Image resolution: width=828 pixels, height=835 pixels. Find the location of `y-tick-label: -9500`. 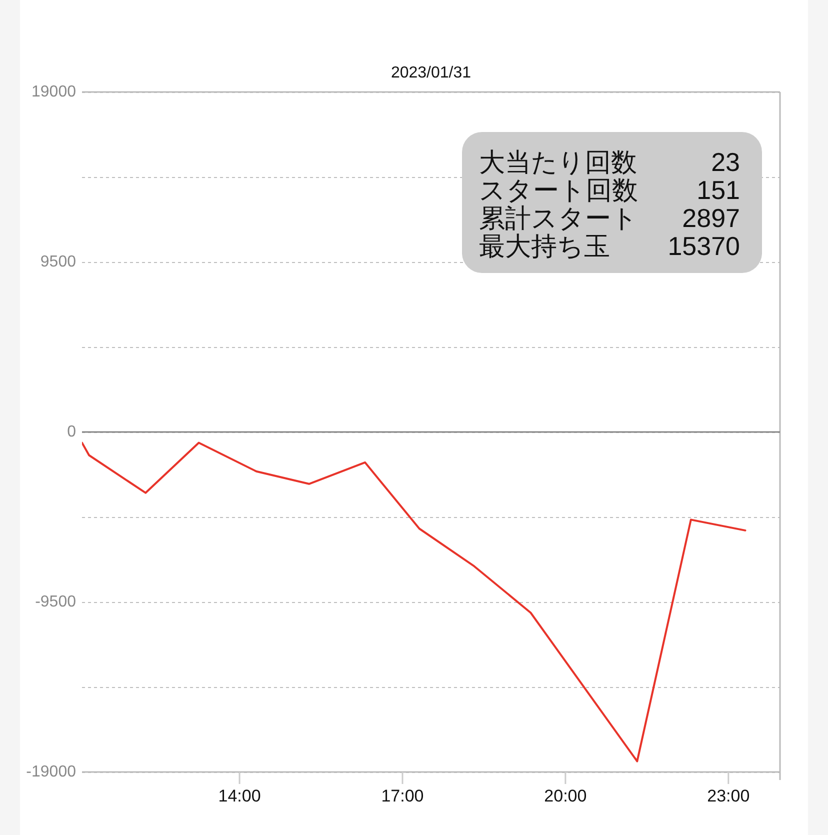

y-tick-label: -9500 is located at coordinates (55, 602).